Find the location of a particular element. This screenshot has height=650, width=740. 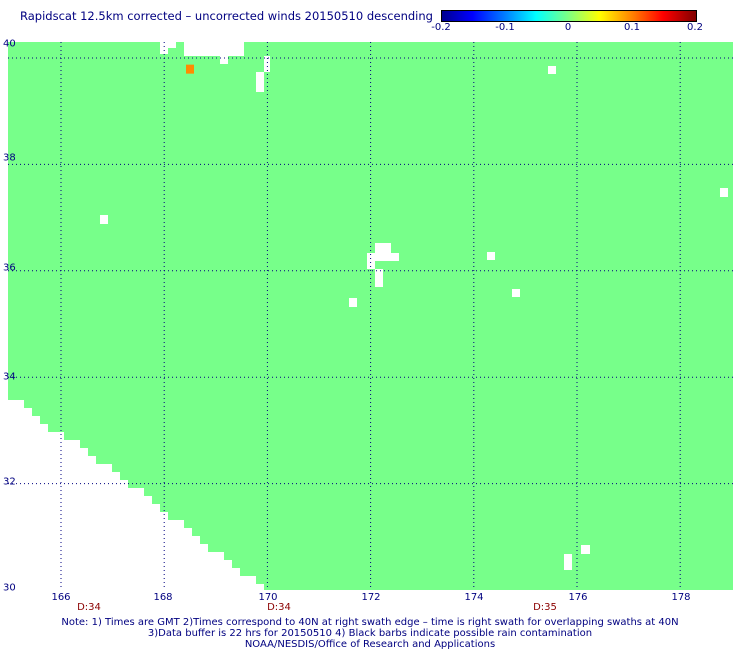

lat-tick-label: 38 is located at coordinates (9, 158).